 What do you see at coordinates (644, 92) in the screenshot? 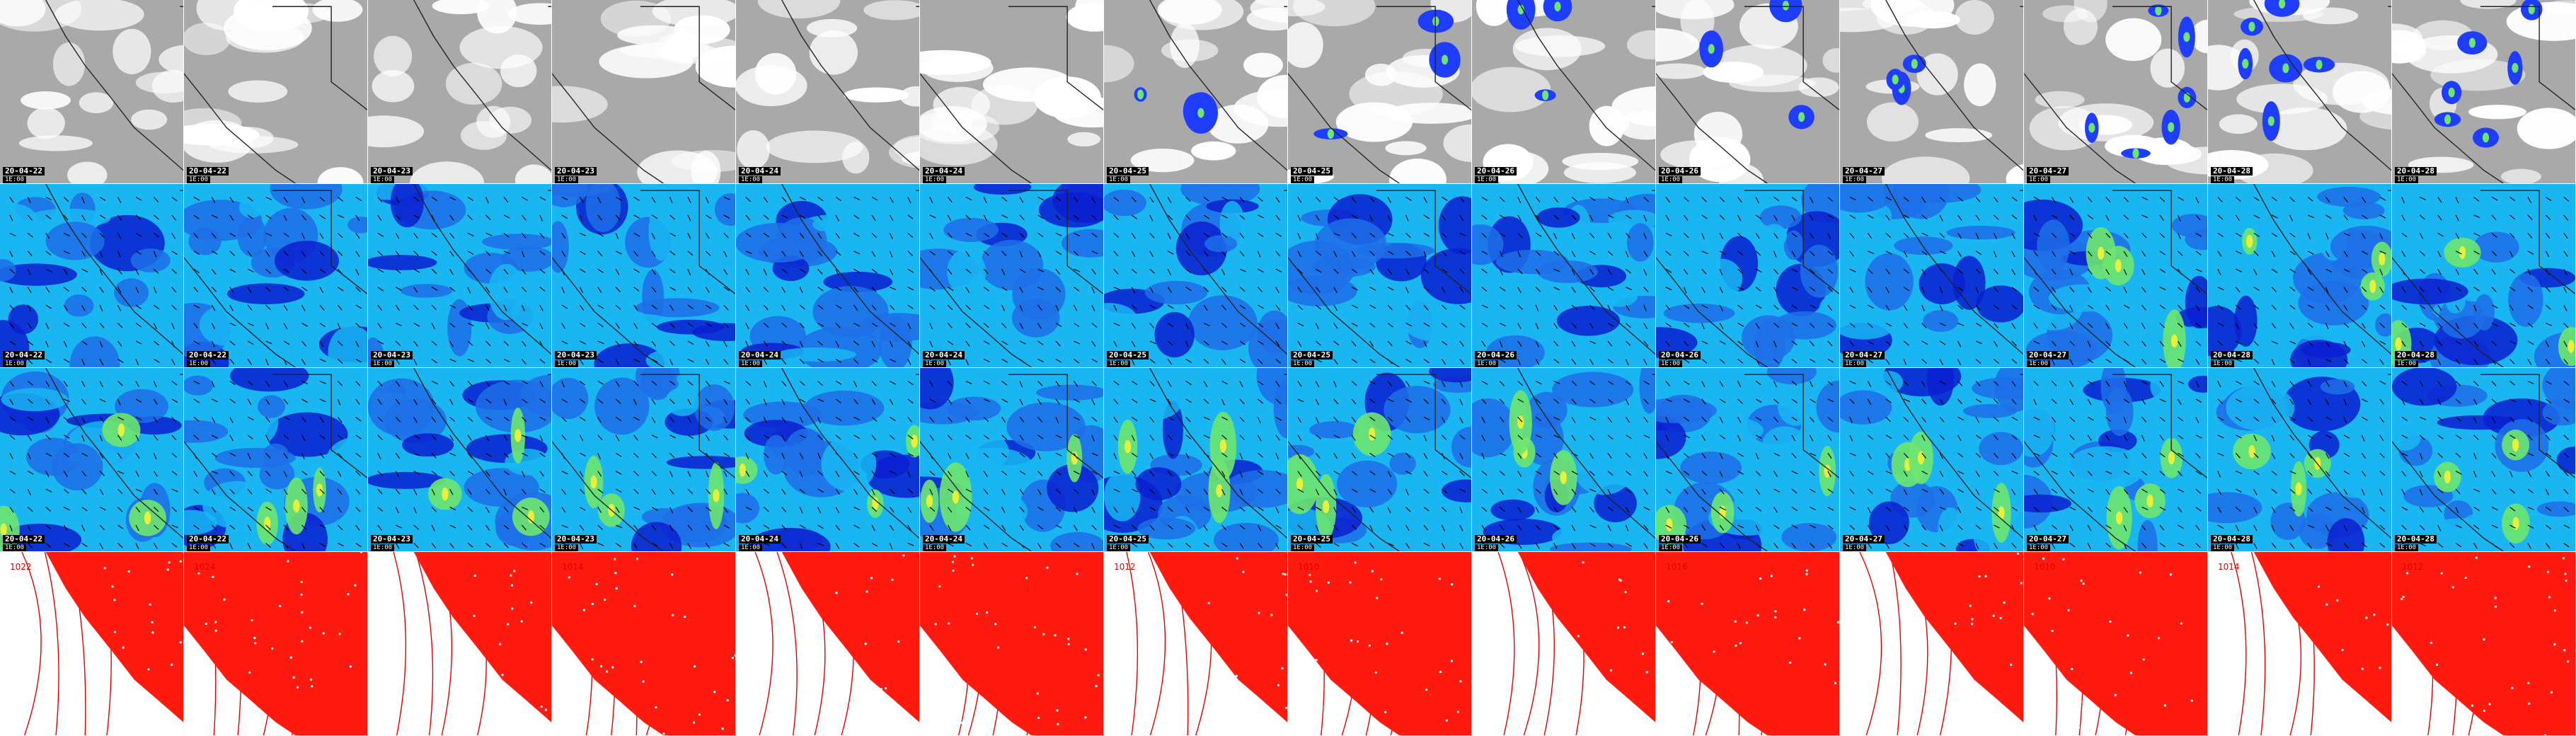
I see `clouds-panel: 20-04-23 1E:00` at bounding box center [644, 92].